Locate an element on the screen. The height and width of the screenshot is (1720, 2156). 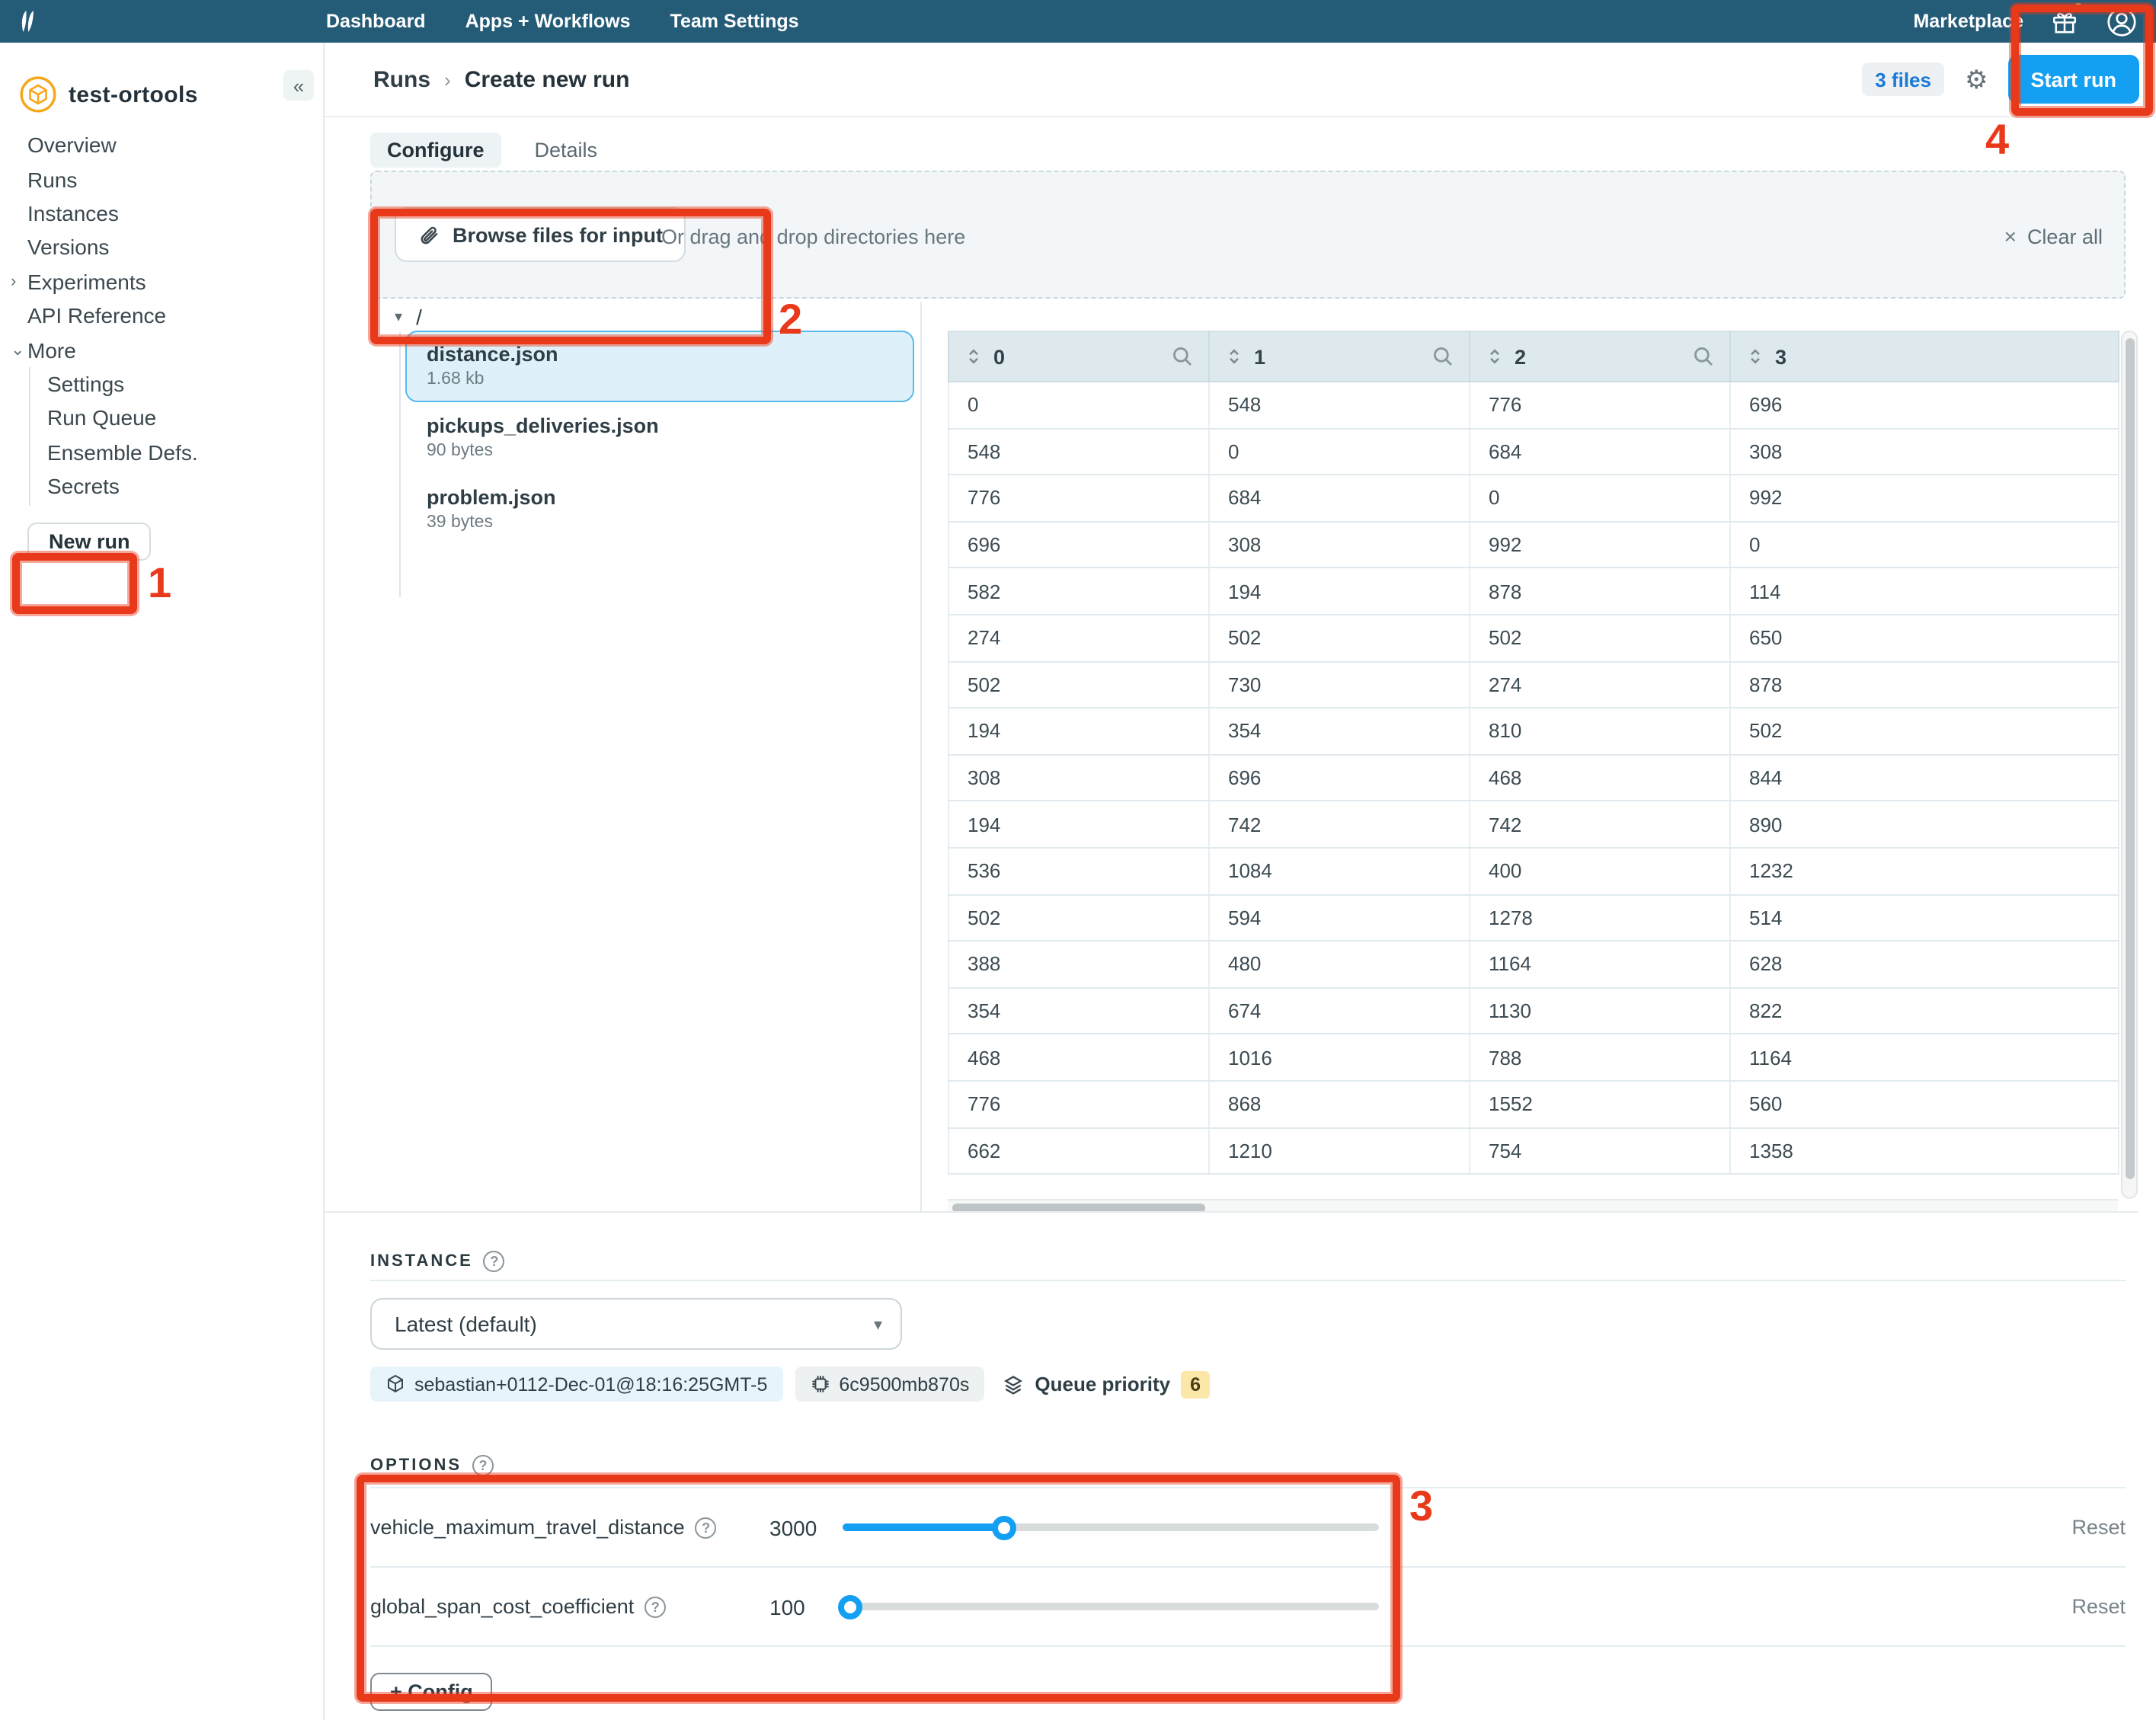
sidebar-item-run-queue: Run Queue is located at coordinates (162, 418).